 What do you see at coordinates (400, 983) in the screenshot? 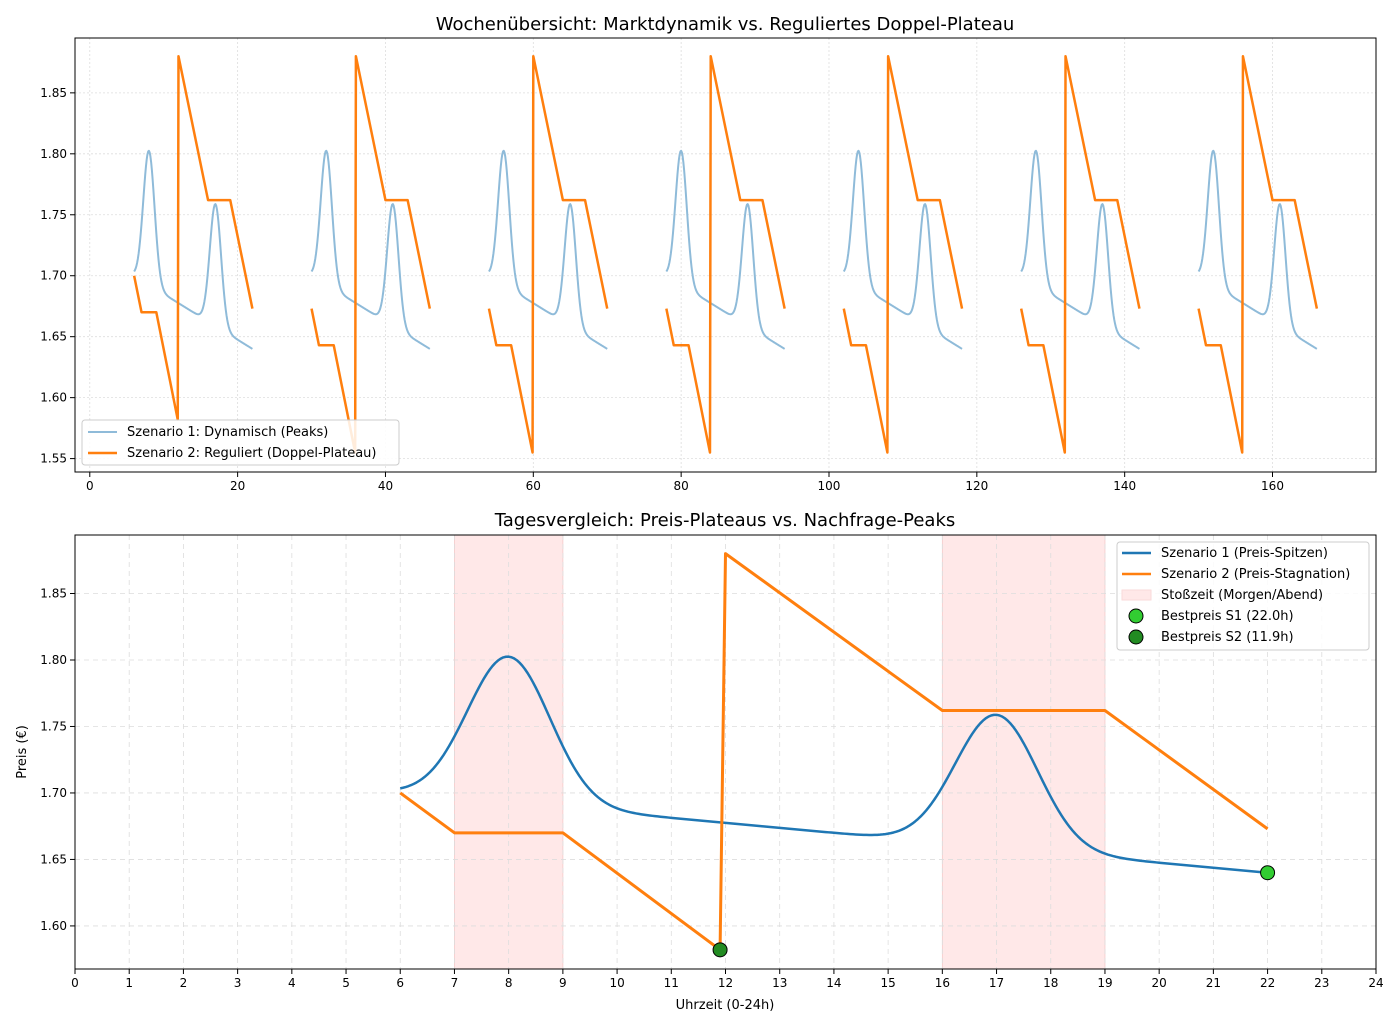
I see `x-tick-label: 6` at bounding box center [400, 983].